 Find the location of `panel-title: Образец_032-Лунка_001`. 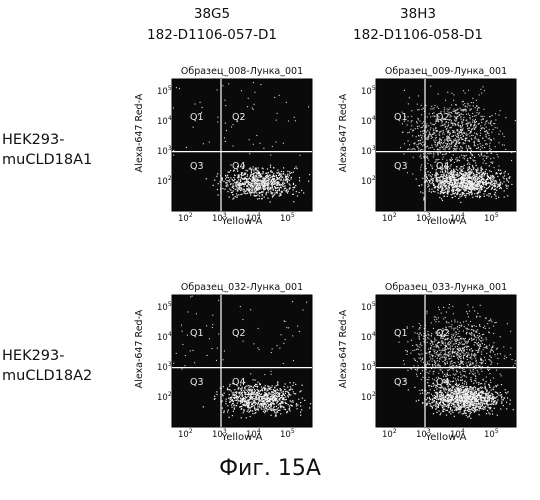

panel-title: Образец_032-Лунка_001 is located at coordinates (242, 289).